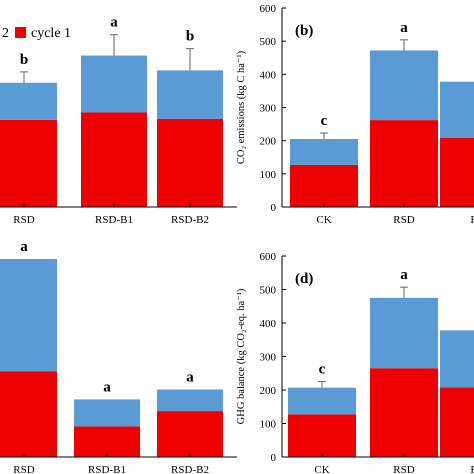 The width and height of the screenshot is (474, 474). What do you see at coordinates (51, 33) in the screenshot?
I see `legend-entry-cycle1: cycle 1` at bounding box center [51, 33].